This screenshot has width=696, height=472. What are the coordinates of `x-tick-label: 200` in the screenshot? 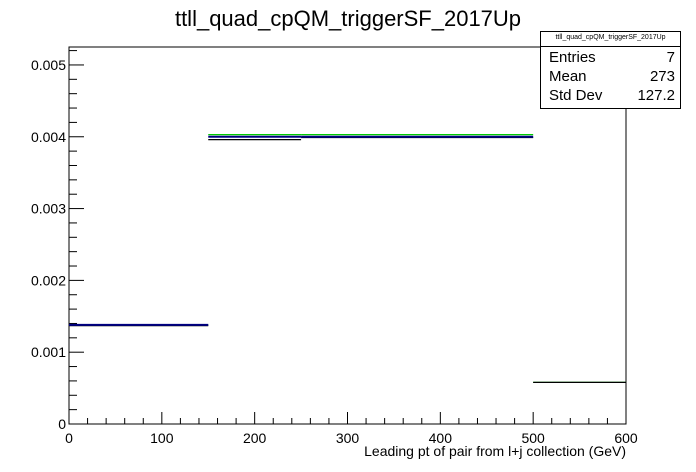 It's located at (255, 438).